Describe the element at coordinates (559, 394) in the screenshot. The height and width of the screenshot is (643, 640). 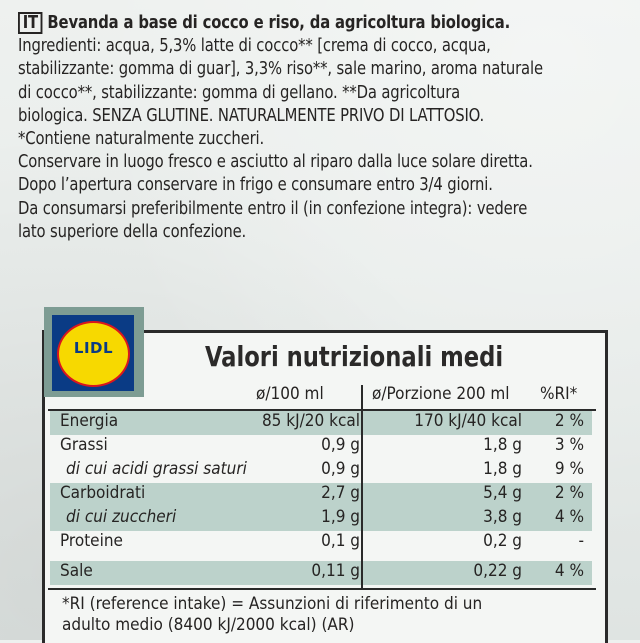
I see `header-ri: %RI*` at that location.